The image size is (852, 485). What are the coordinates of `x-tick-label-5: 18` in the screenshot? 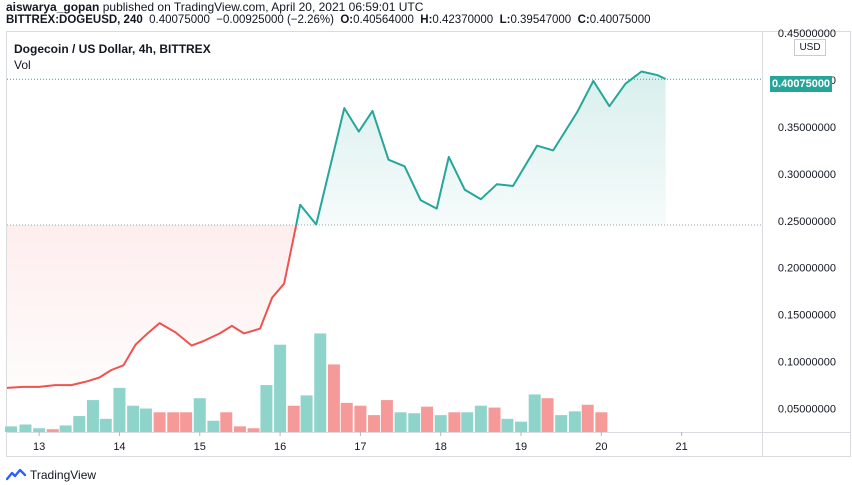 It's located at (441, 447).